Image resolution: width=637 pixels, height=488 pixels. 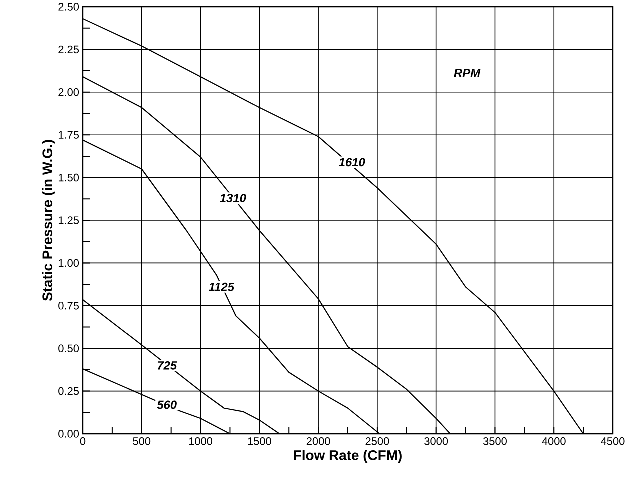 I want to click on x-tick-label: 2000, so click(x=318, y=442).